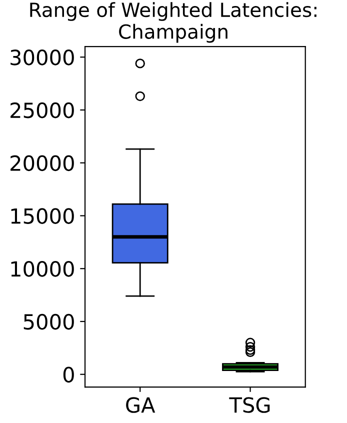 This screenshot has height=423, width=347. I want to click on x-tick-label: GA, so click(141, 405).